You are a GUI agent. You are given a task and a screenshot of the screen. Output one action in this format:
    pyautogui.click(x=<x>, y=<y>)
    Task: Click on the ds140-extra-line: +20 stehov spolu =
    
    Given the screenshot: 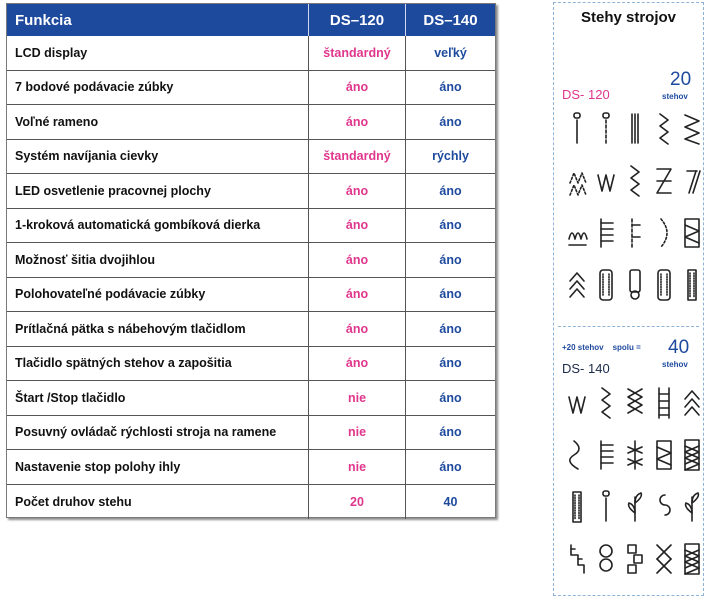 What is the action you would take?
    pyautogui.click(x=632, y=347)
    